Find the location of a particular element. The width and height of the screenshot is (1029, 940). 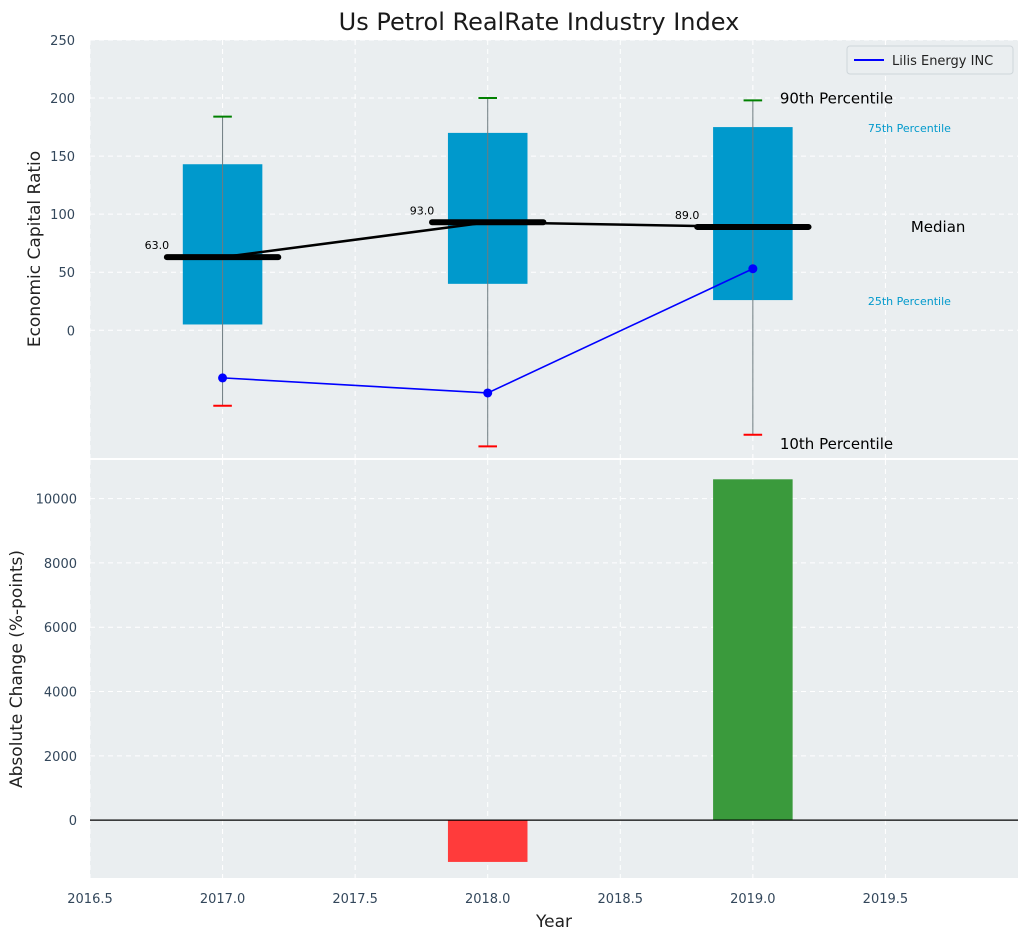

x-tick-label: 2018.0 is located at coordinates (488, 899).